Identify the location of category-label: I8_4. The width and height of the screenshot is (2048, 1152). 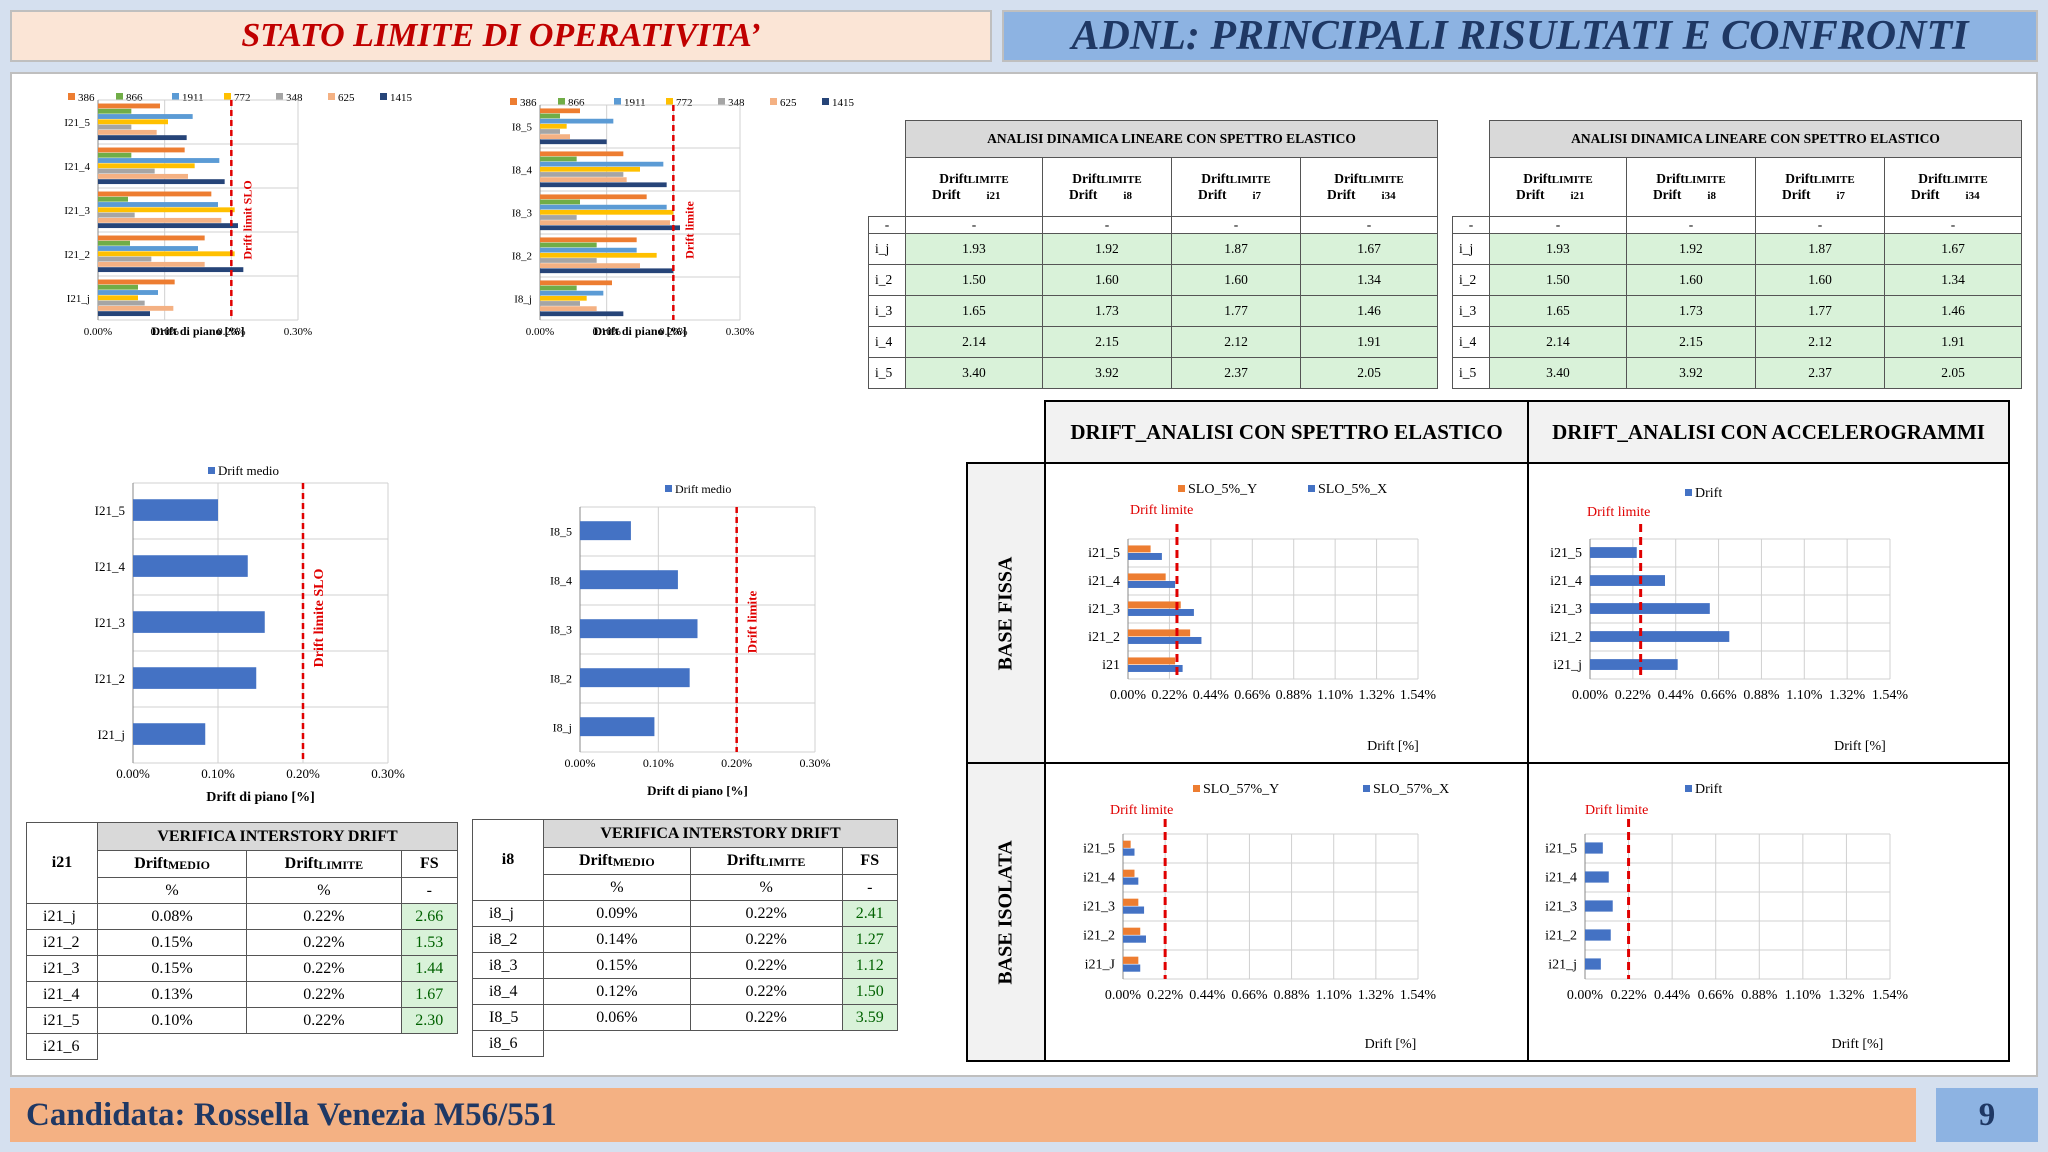
(561, 581).